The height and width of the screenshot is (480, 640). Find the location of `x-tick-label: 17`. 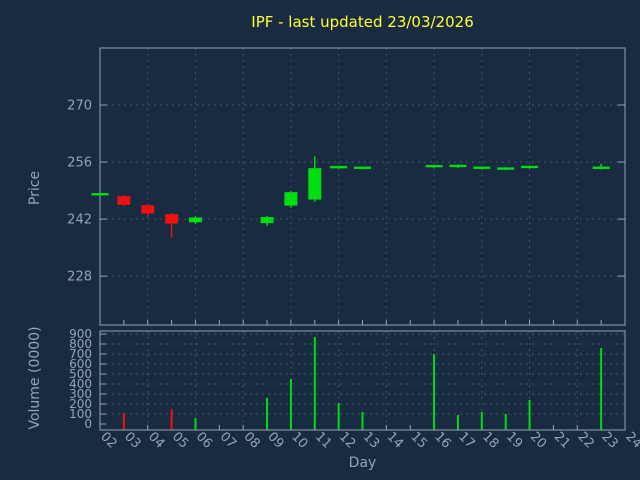

x-tick-label: 17 is located at coordinates (466, 440).